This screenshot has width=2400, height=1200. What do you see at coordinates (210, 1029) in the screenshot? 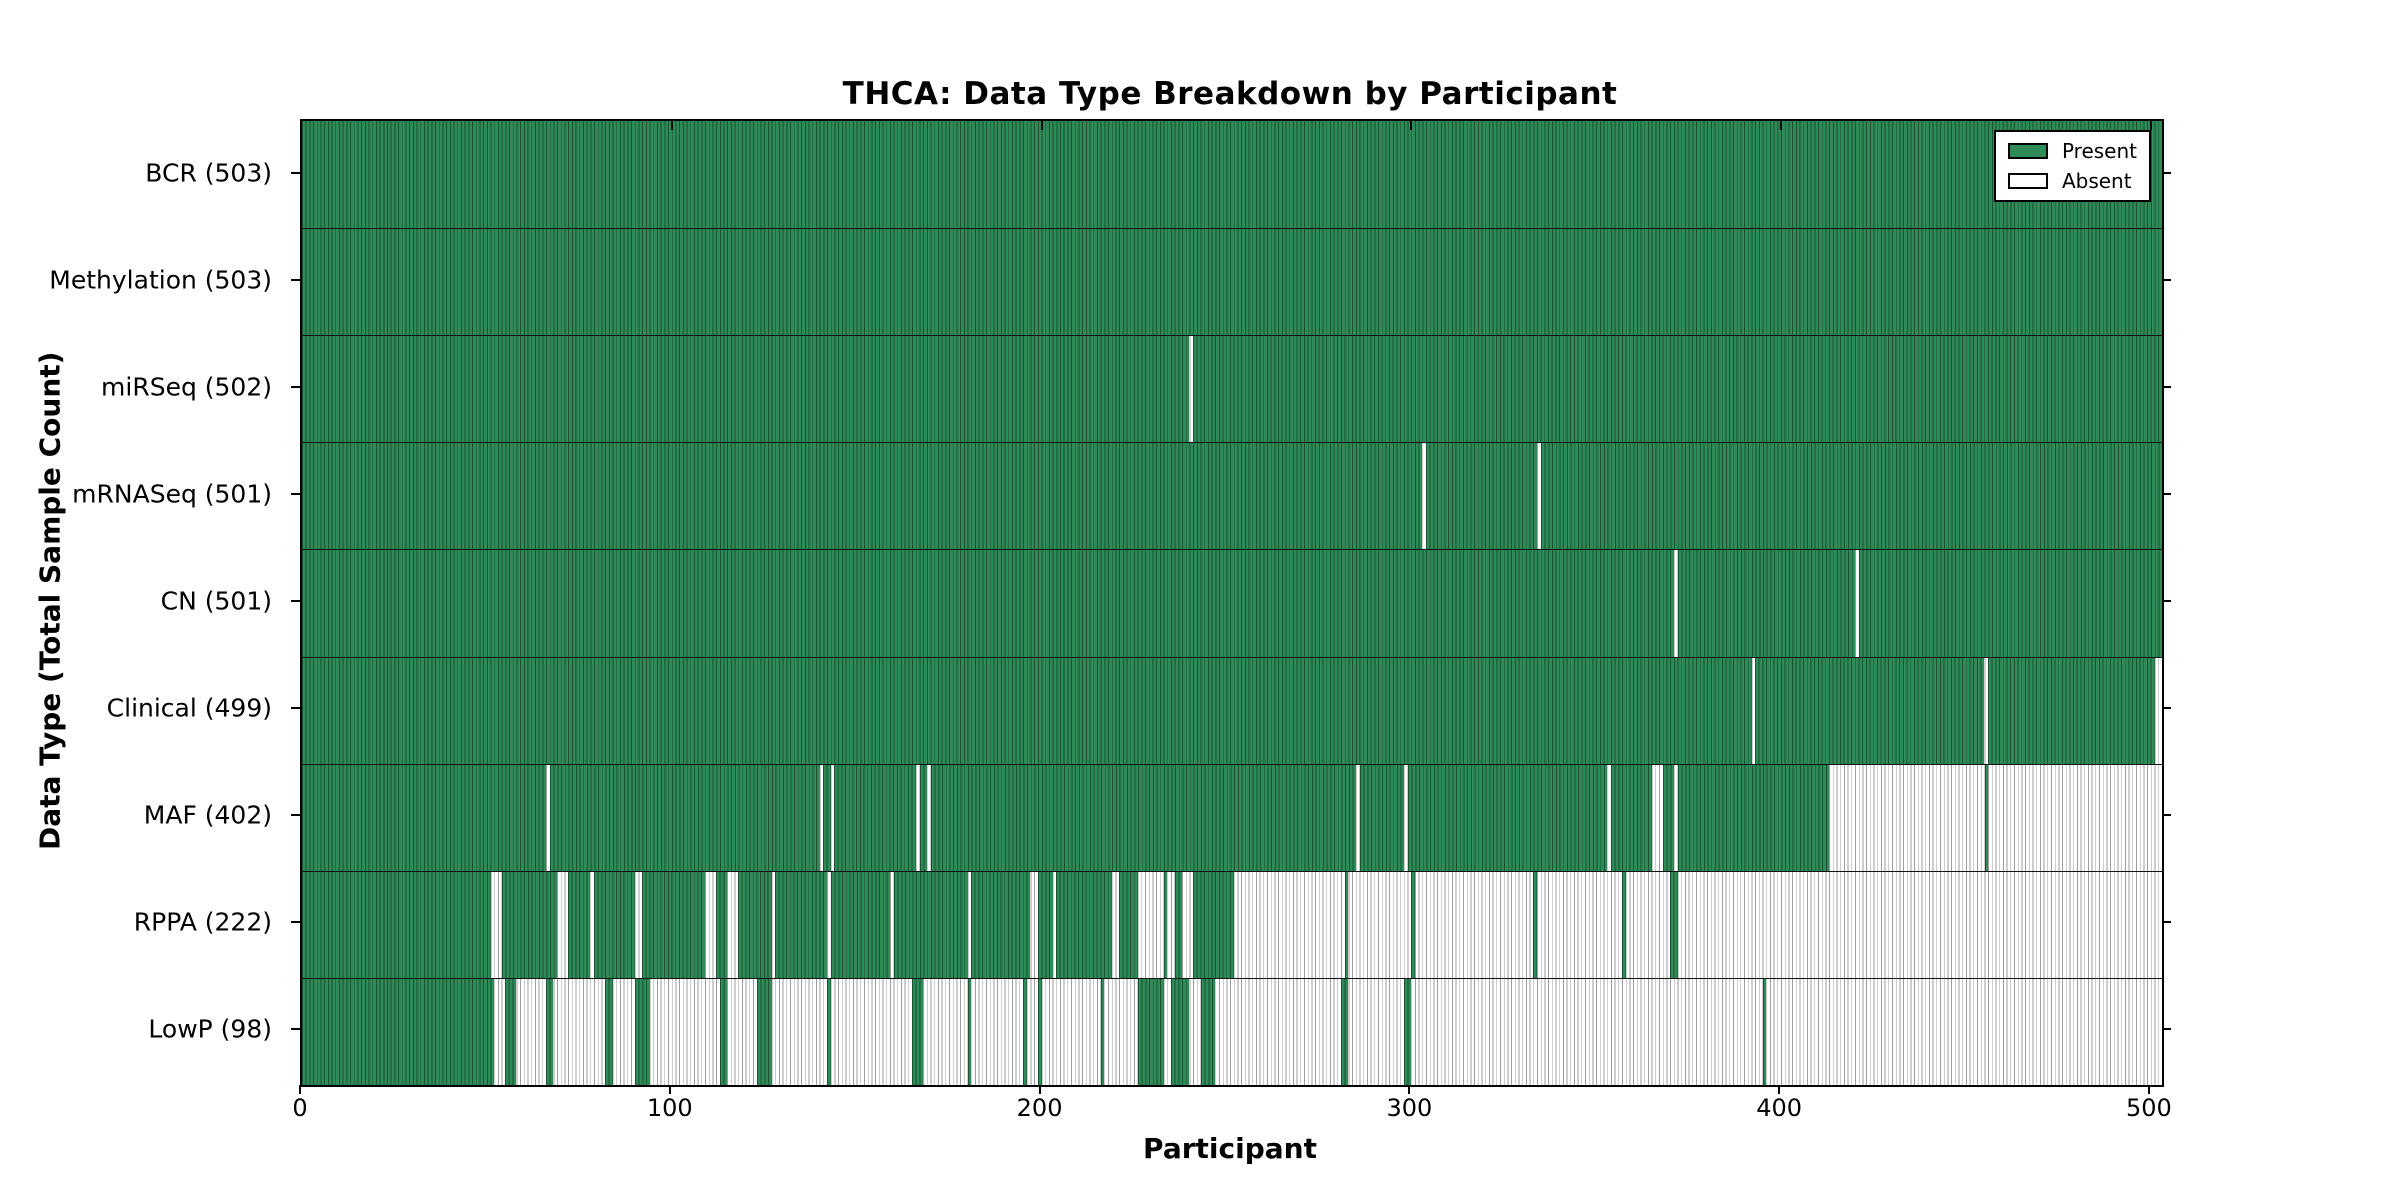
I see `y-tick-label-LowP: LowP (98)` at bounding box center [210, 1029].